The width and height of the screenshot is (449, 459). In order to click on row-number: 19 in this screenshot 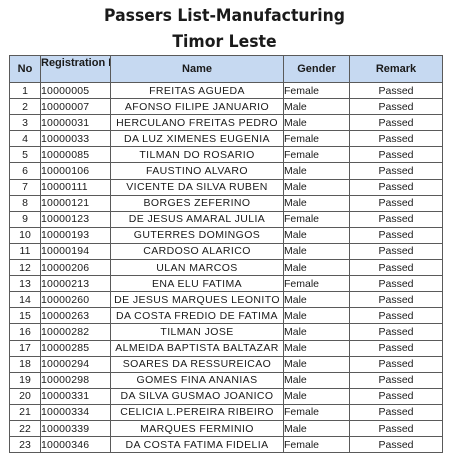, I will do `click(25, 380)`.